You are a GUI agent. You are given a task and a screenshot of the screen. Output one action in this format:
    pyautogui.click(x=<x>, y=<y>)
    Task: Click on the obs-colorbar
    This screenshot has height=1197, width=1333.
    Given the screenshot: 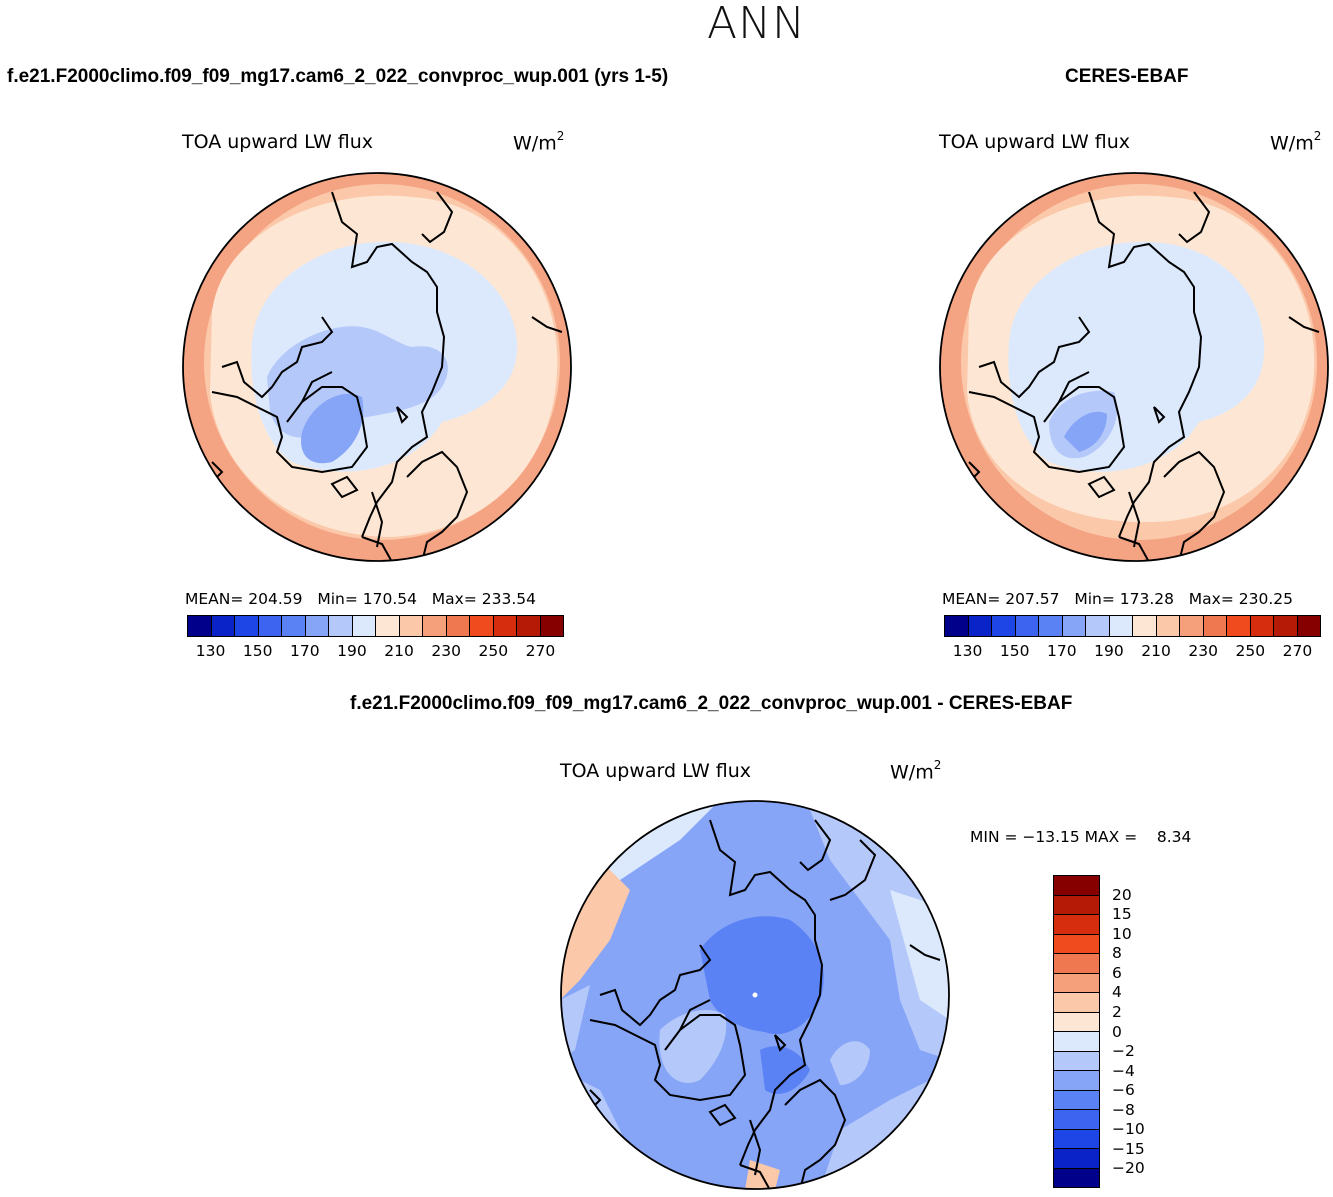 What is the action you would take?
    pyautogui.click(x=1132, y=626)
    